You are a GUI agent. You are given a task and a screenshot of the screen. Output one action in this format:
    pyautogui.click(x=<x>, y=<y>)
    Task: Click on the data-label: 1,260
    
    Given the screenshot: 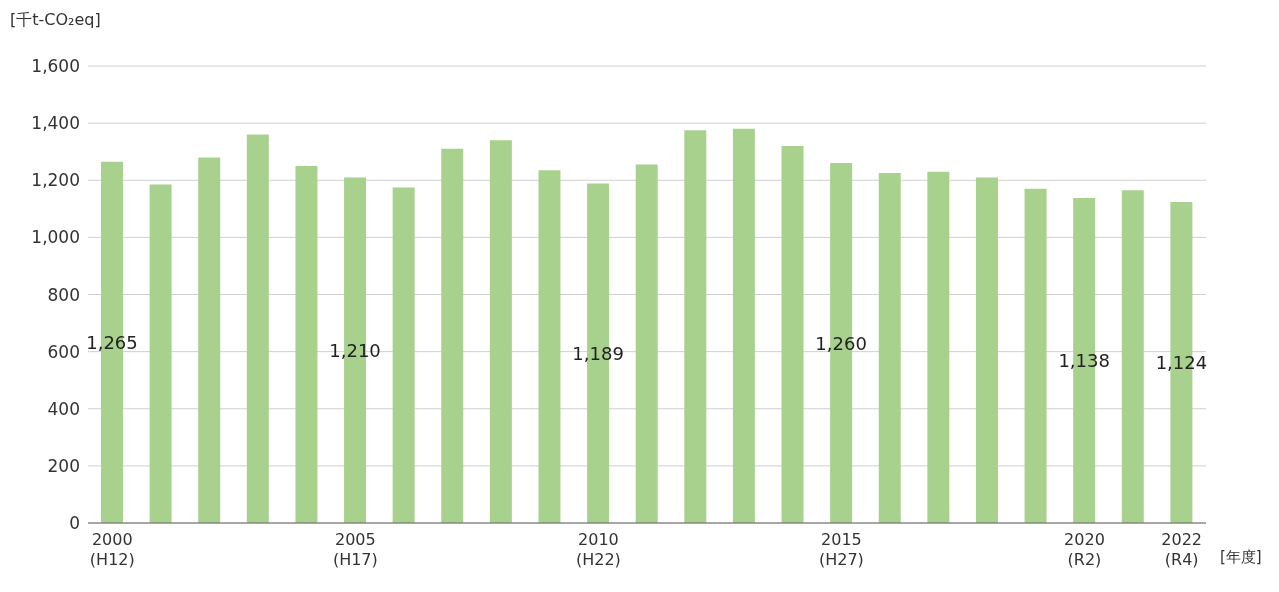 What is the action you would take?
    pyautogui.click(x=841, y=343)
    